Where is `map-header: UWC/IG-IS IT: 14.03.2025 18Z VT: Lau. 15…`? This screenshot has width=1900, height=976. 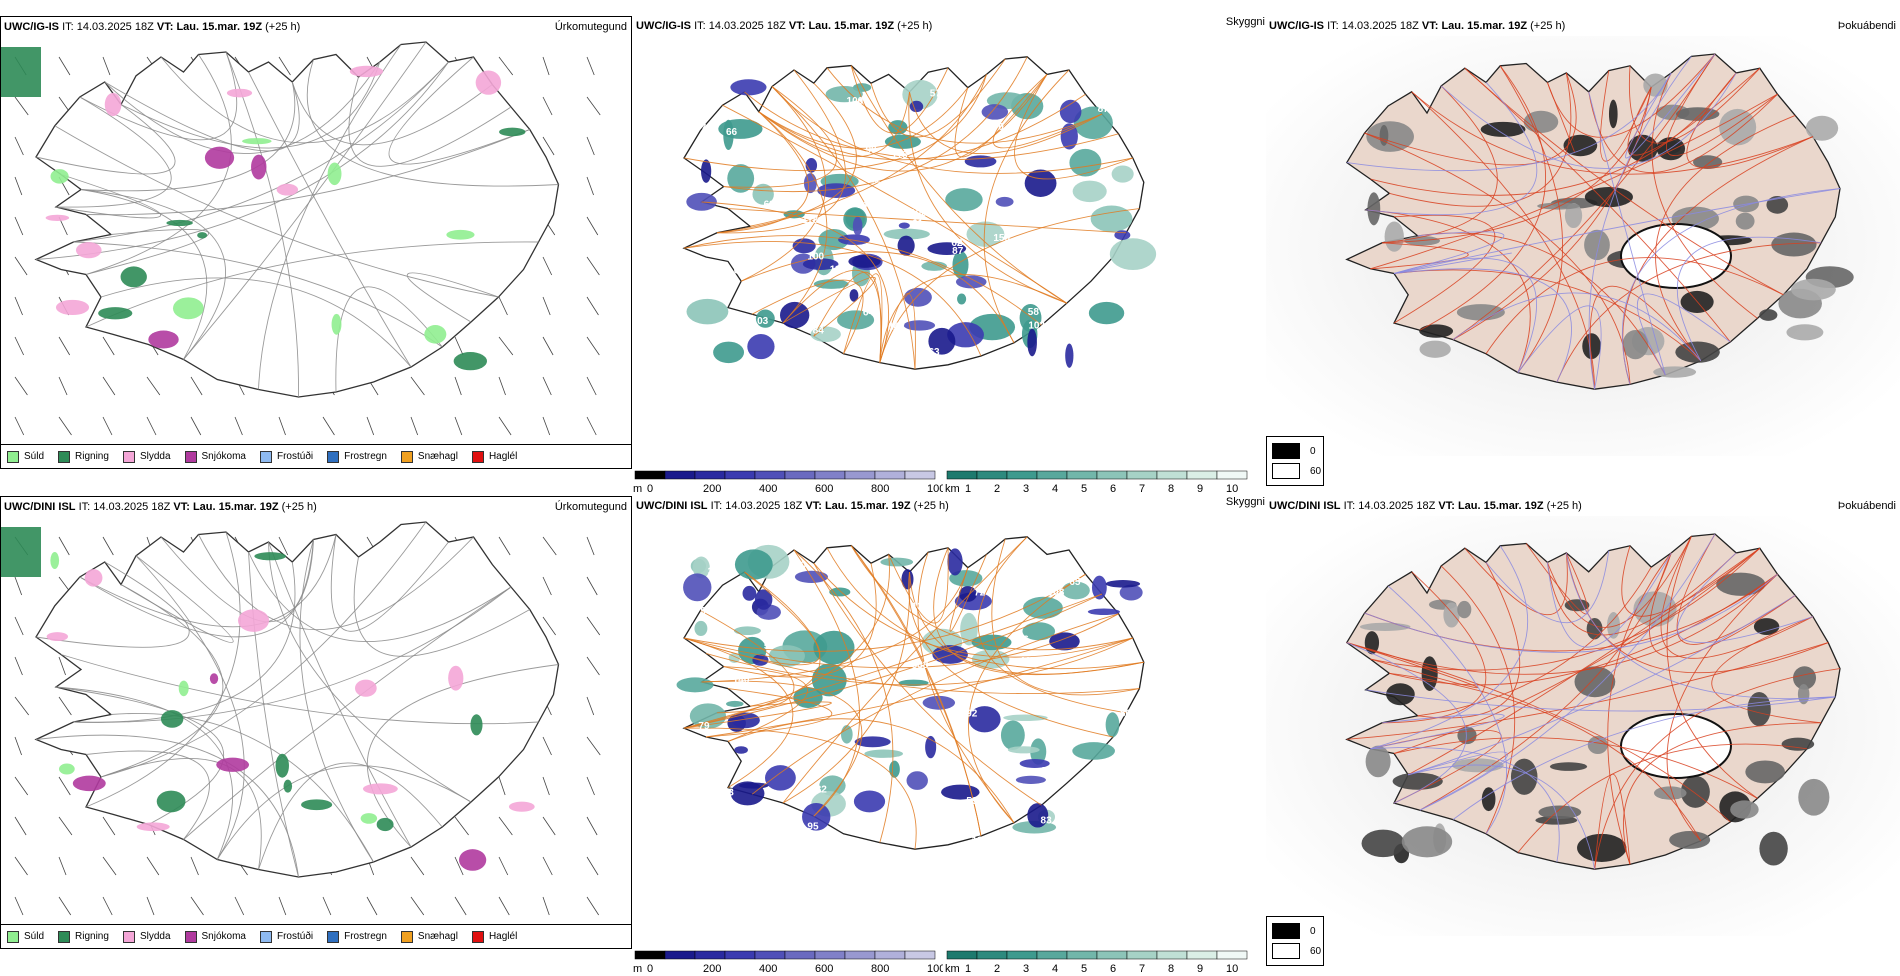 map-header: UWC/IG-IS IT: 14.03.2025 18Z VT: Lau. 15… is located at coordinates (152, 27).